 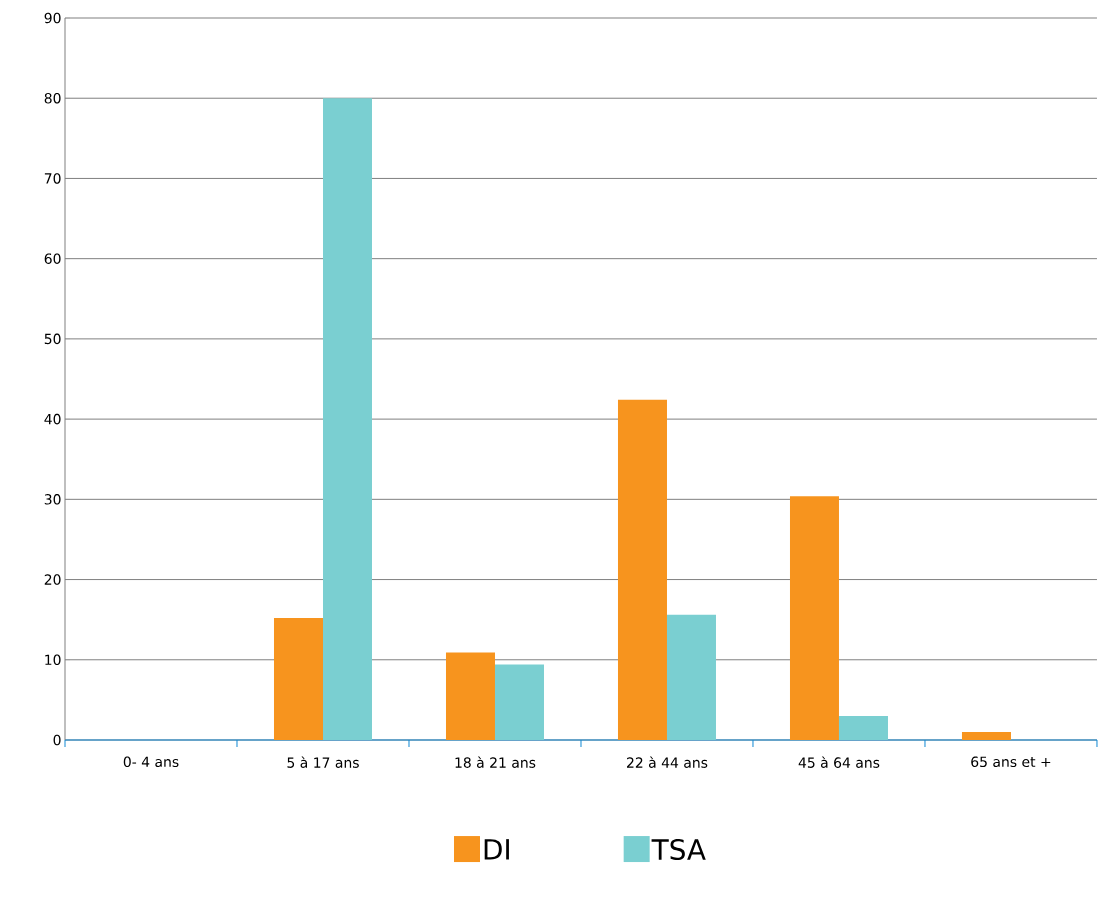 I want to click on x-tick-label: 5 à 17 ans, so click(x=323, y=762).